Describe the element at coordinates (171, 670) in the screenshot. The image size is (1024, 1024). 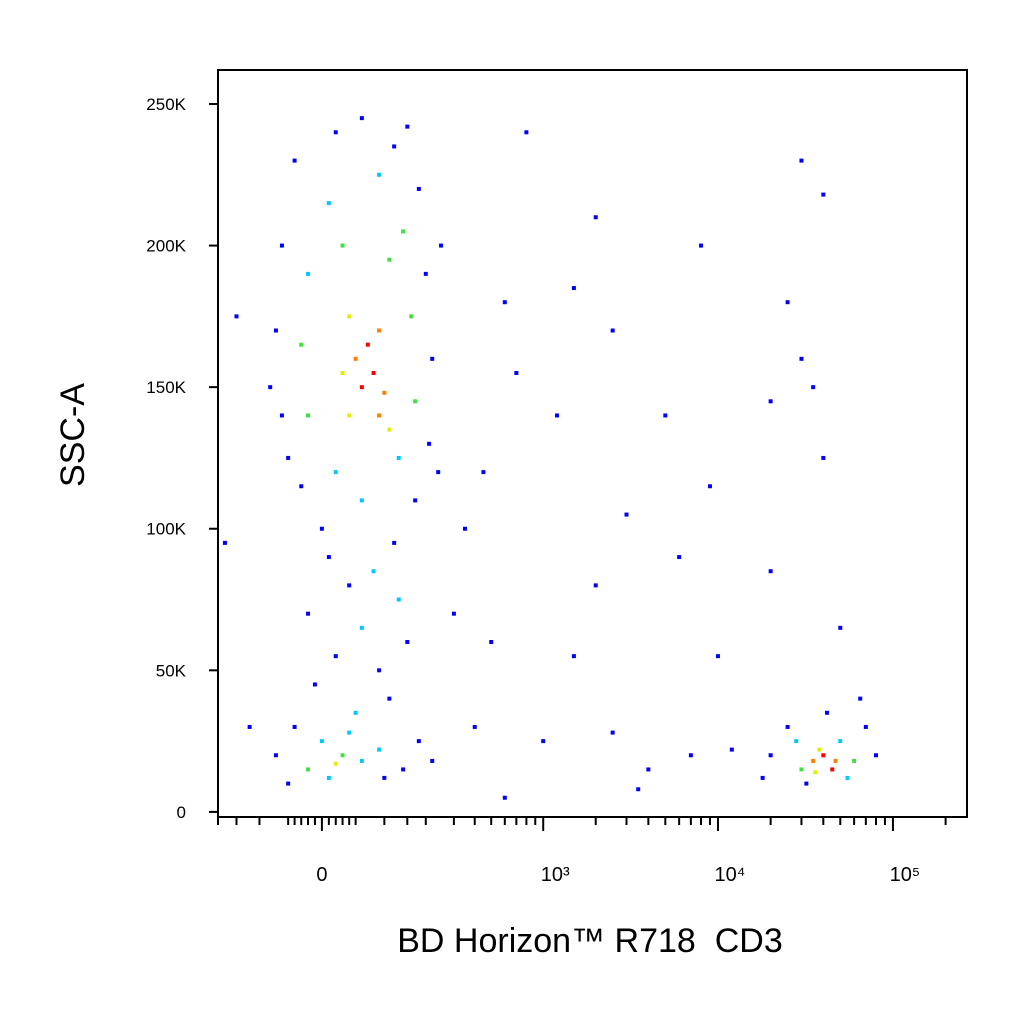
I see `y-tick-label: 50K` at that location.